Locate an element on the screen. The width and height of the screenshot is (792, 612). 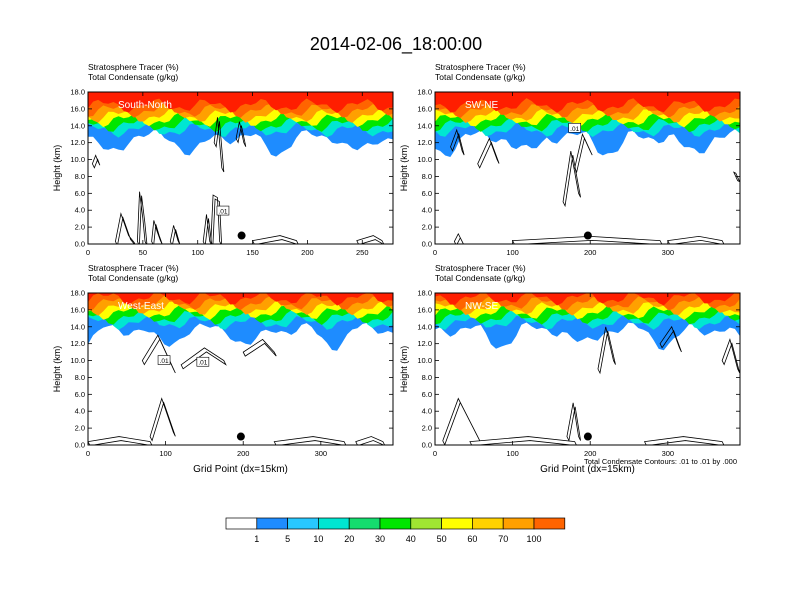
colorbar-label: 60 is located at coordinates (472, 539).